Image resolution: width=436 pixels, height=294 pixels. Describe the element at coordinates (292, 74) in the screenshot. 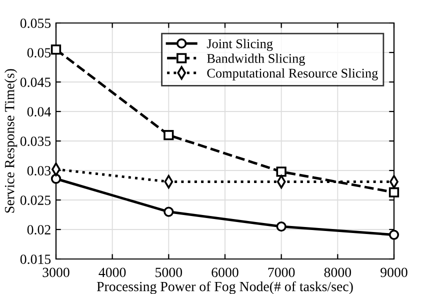

I see `legend-label: Computational Resource Slicing` at that location.